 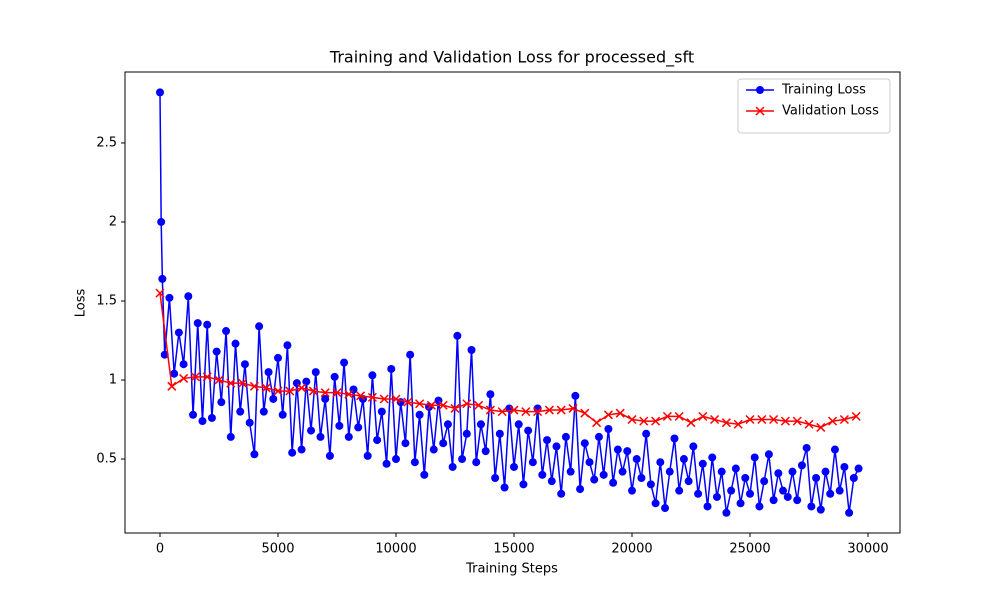 What do you see at coordinates (106, 300) in the screenshot?
I see `y-tick-label: 1.5` at bounding box center [106, 300].